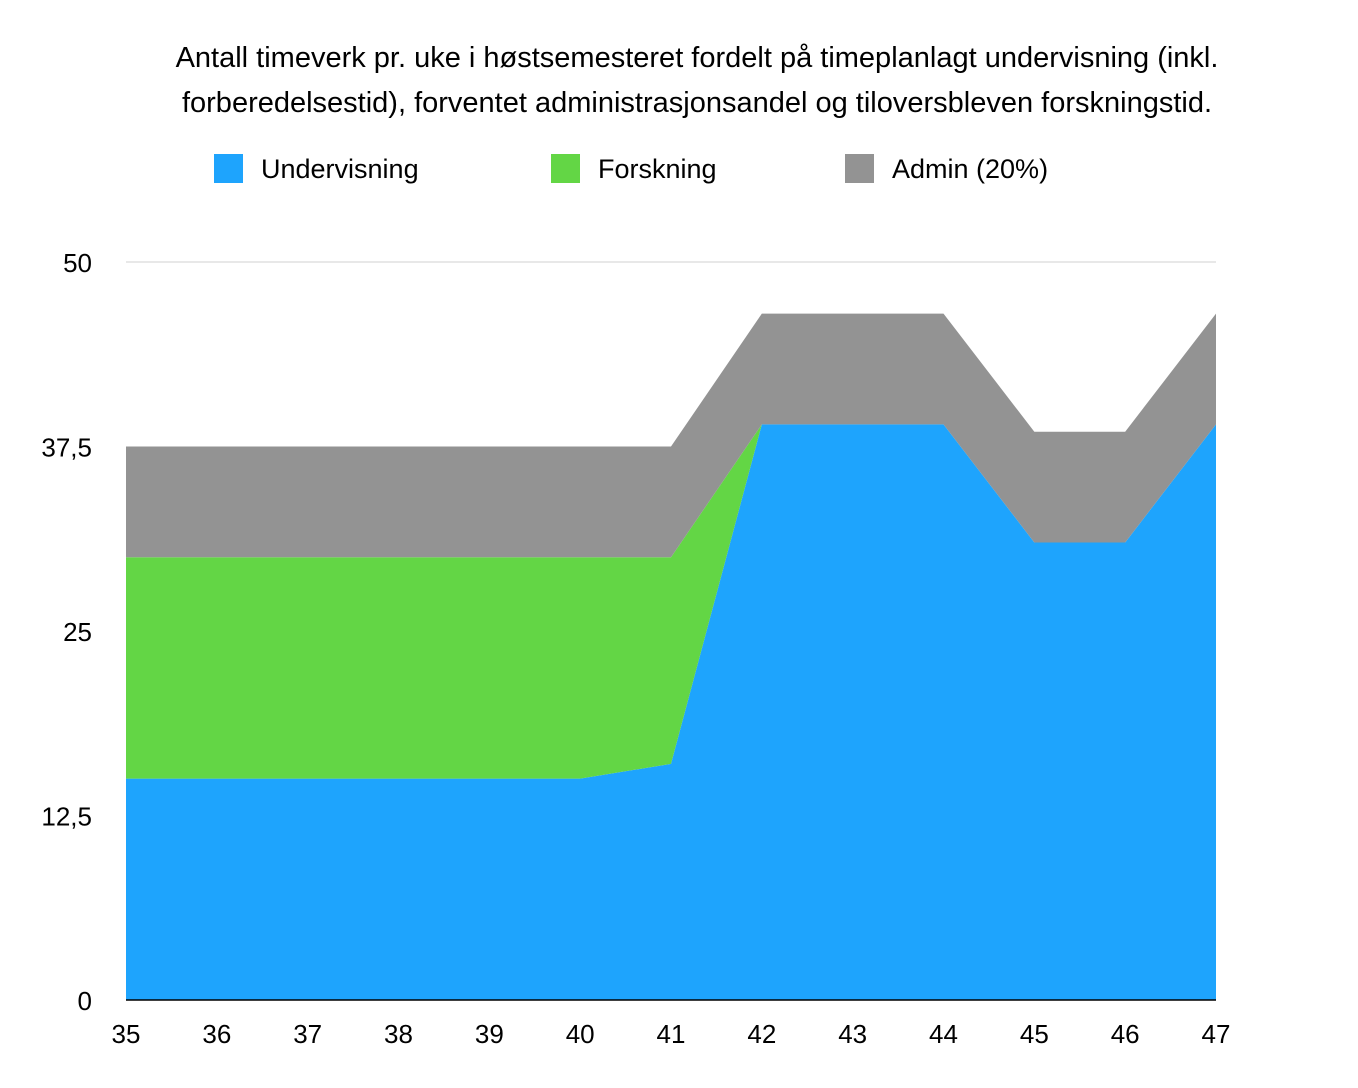  Describe the element at coordinates (1216, 1034) in the screenshot. I see `x-tick-label: 47` at that location.